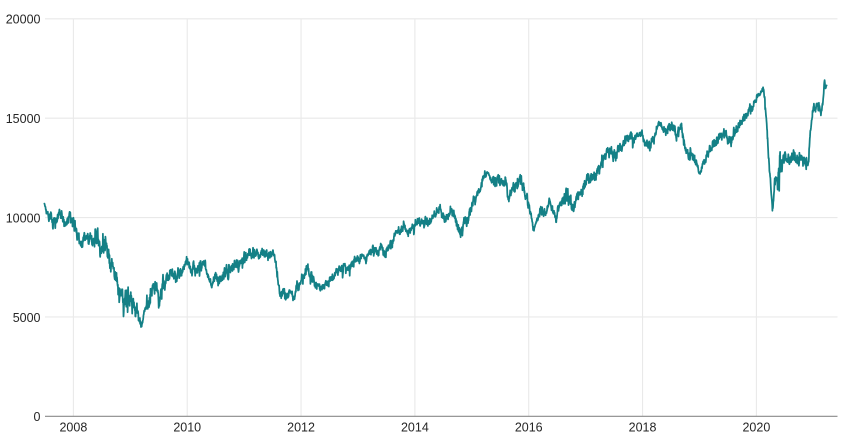 The height and width of the screenshot is (443, 850). Describe the element at coordinates (301, 428) in the screenshot. I see `svg-text: 2012` at that location.